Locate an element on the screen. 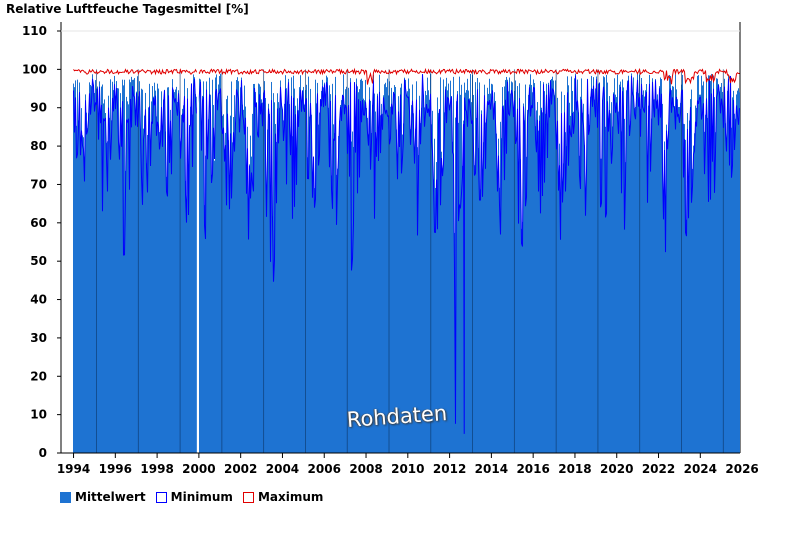 This screenshot has height=550, width=800. x-tick-label: 2014 is located at coordinates (491, 469).